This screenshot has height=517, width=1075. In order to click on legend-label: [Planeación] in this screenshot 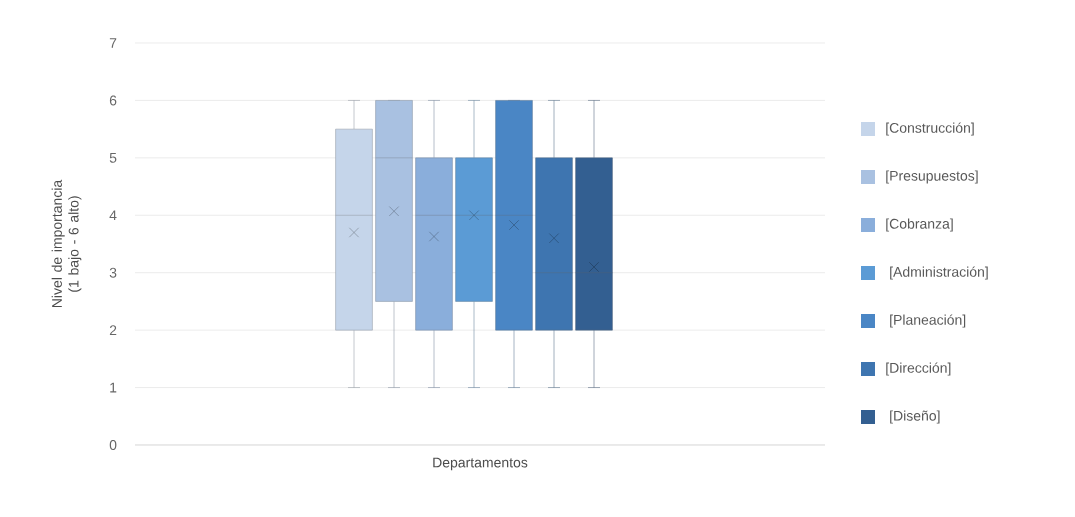, I will do `click(928, 321)`.